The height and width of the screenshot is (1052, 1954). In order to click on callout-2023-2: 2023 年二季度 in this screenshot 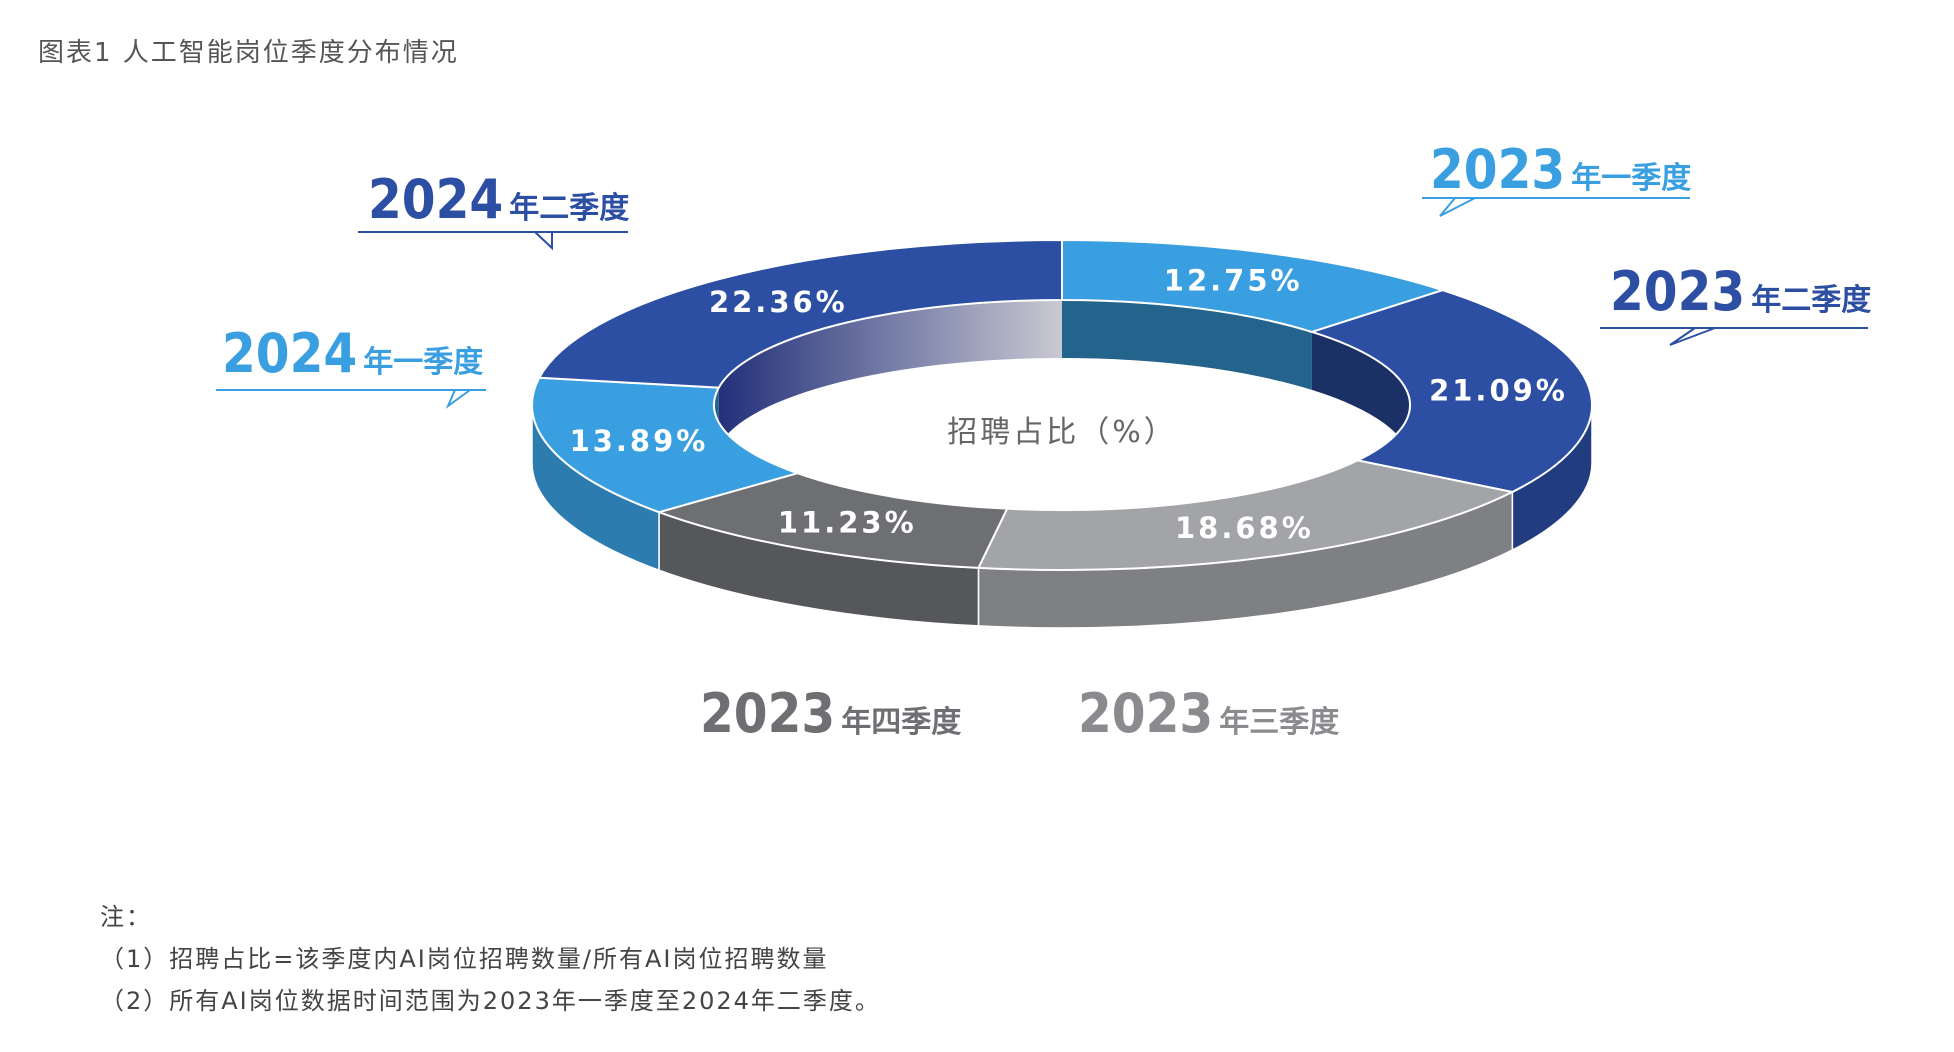, I will do `click(1735, 303)`.